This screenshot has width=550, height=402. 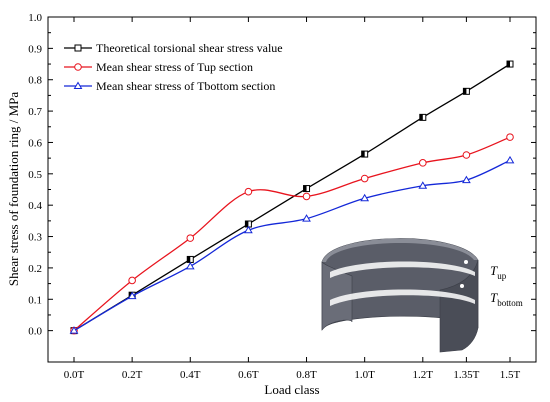 I want to click on ring-marker-bottom, so click(x=462, y=286).